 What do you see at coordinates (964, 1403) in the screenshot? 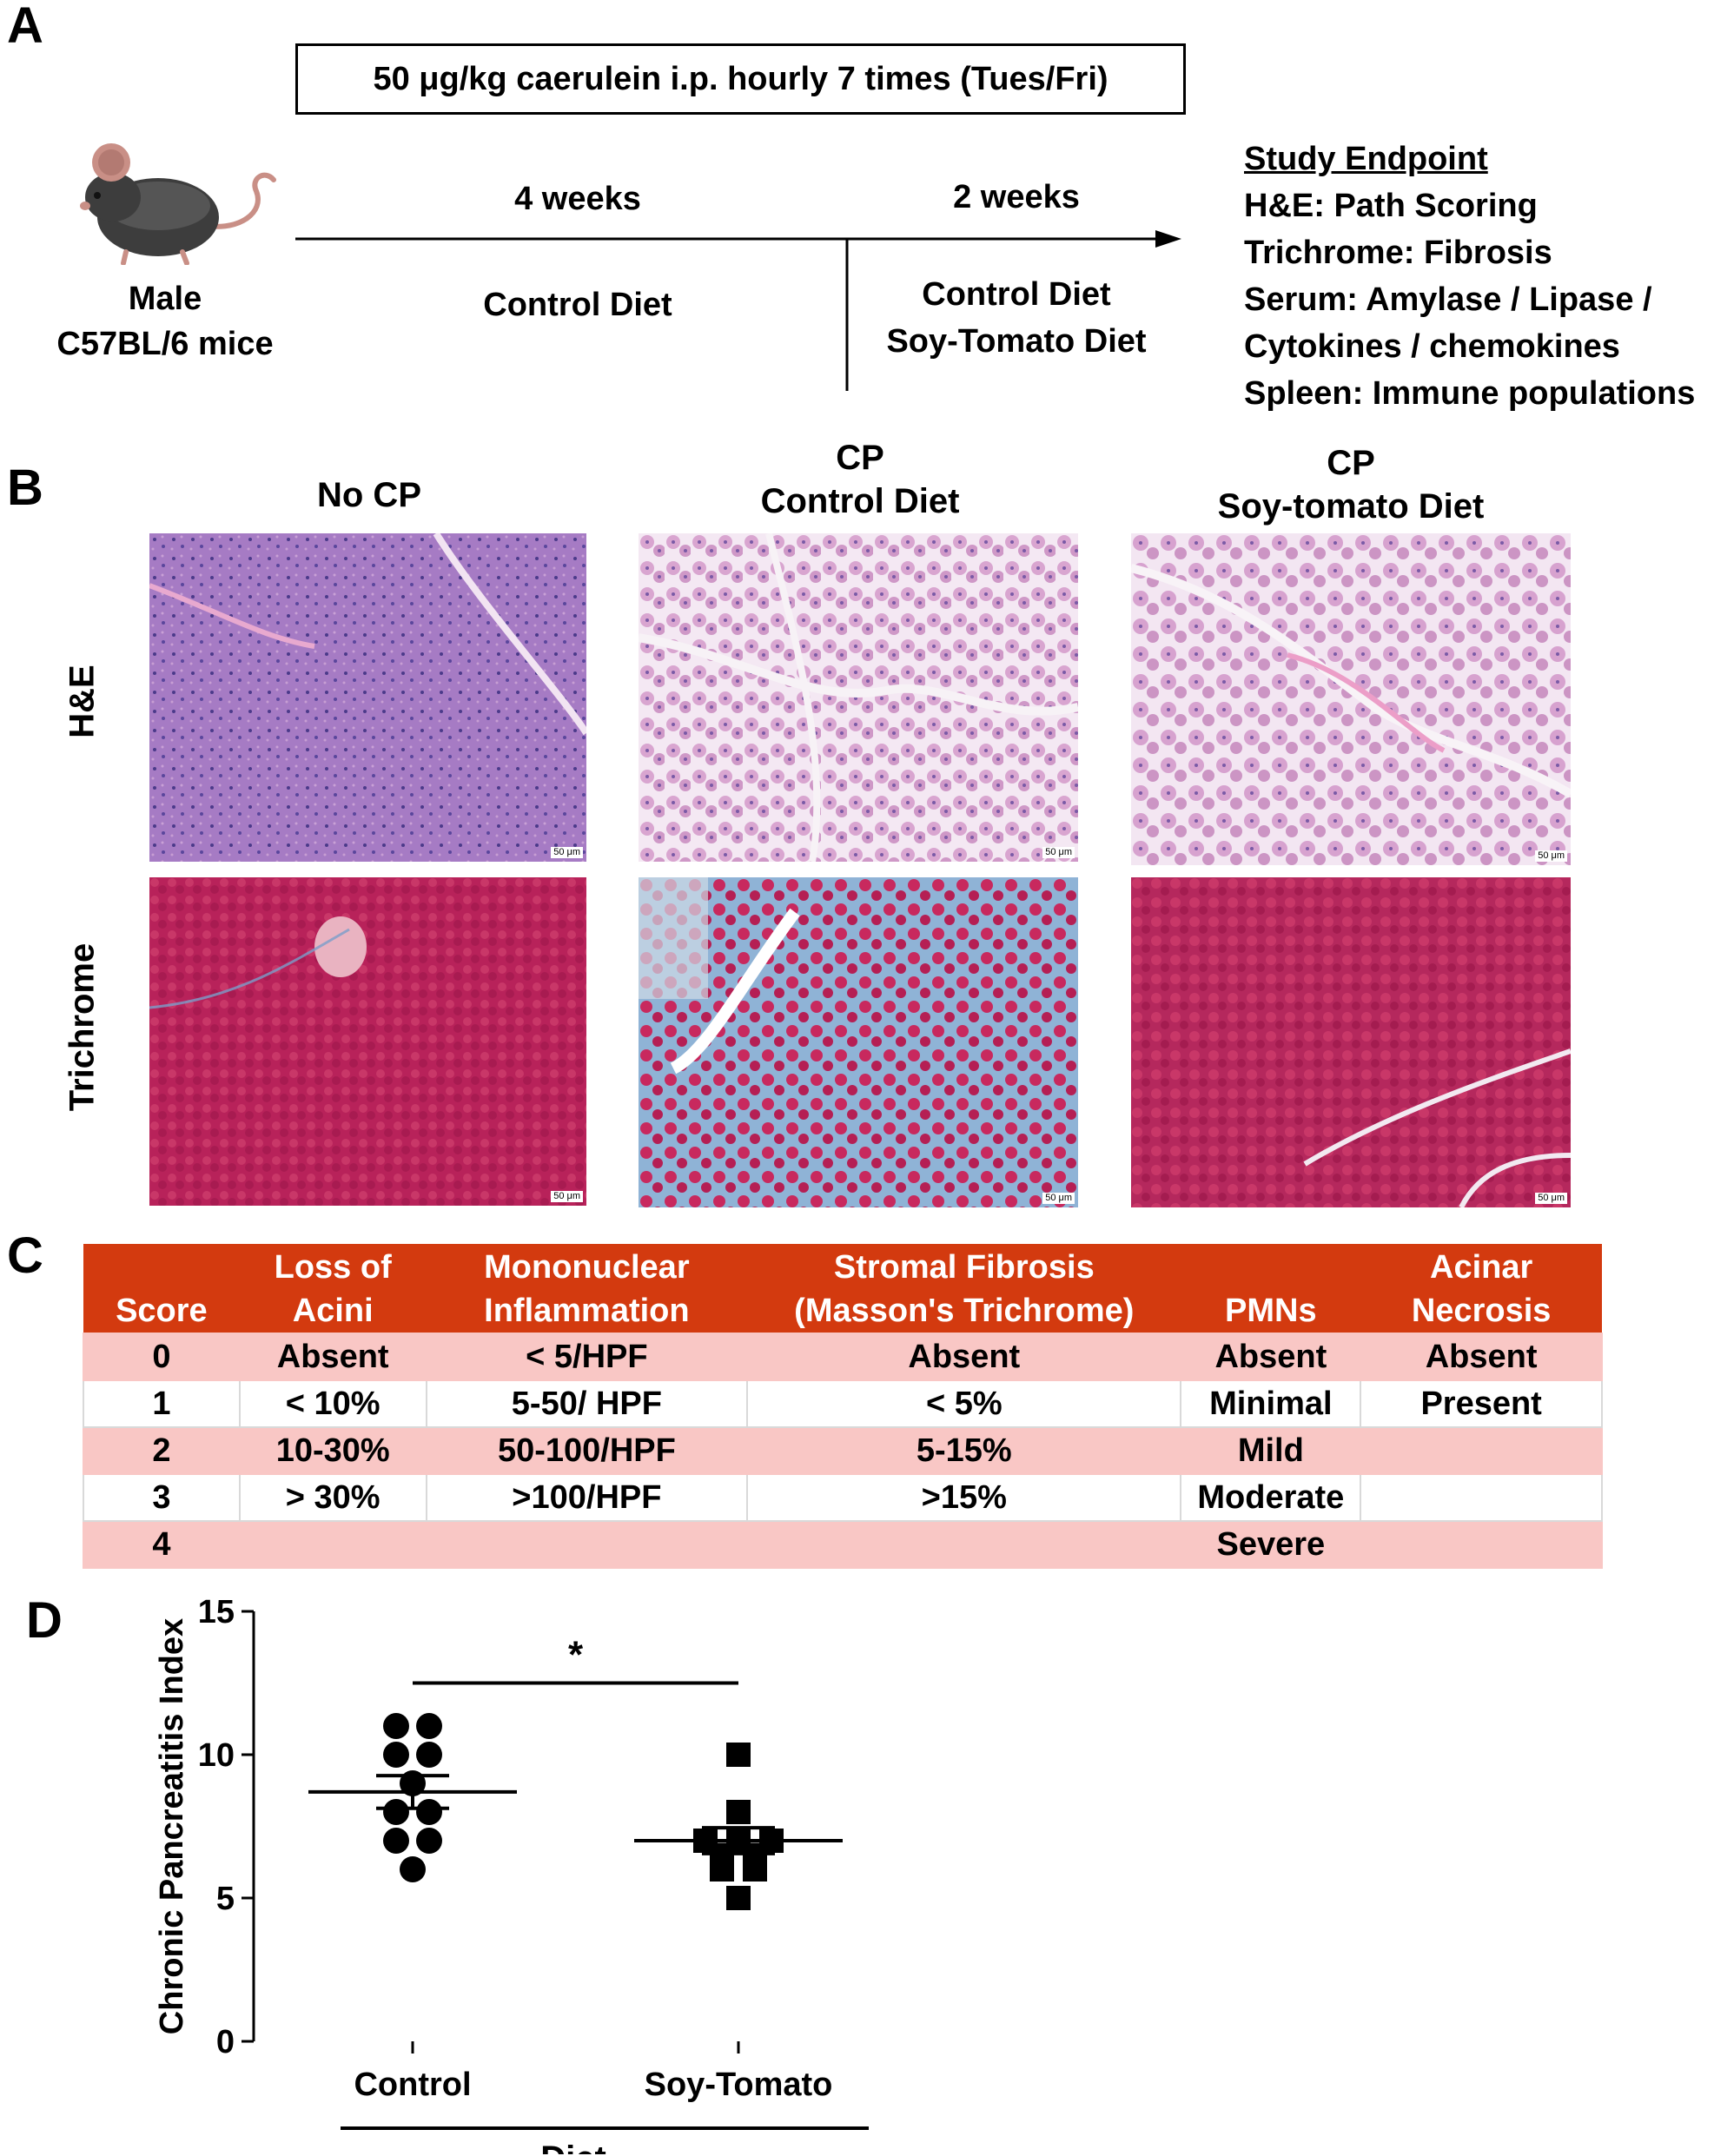
I see `table-cell: < 5%` at bounding box center [964, 1403].